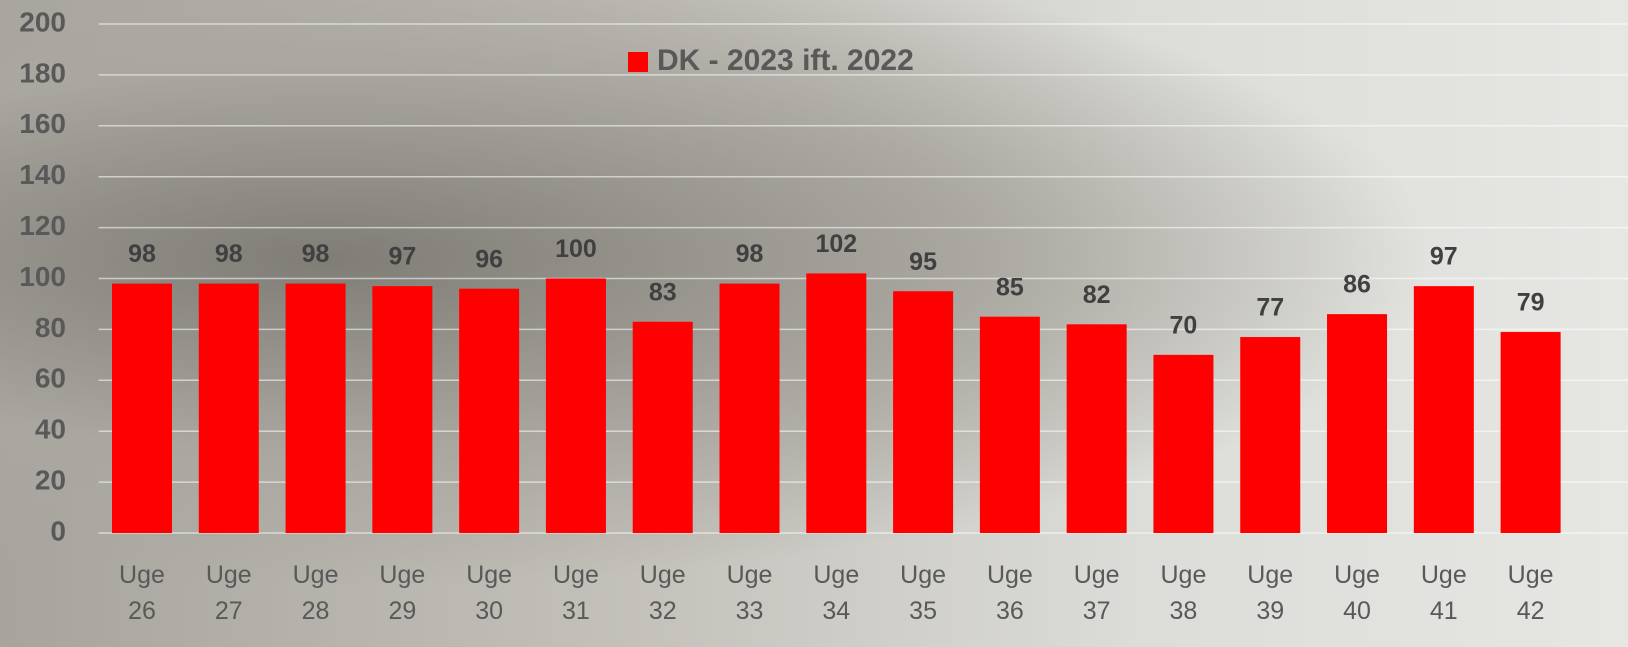  I want to click on y-tick-label: 60, so click(50, 378).